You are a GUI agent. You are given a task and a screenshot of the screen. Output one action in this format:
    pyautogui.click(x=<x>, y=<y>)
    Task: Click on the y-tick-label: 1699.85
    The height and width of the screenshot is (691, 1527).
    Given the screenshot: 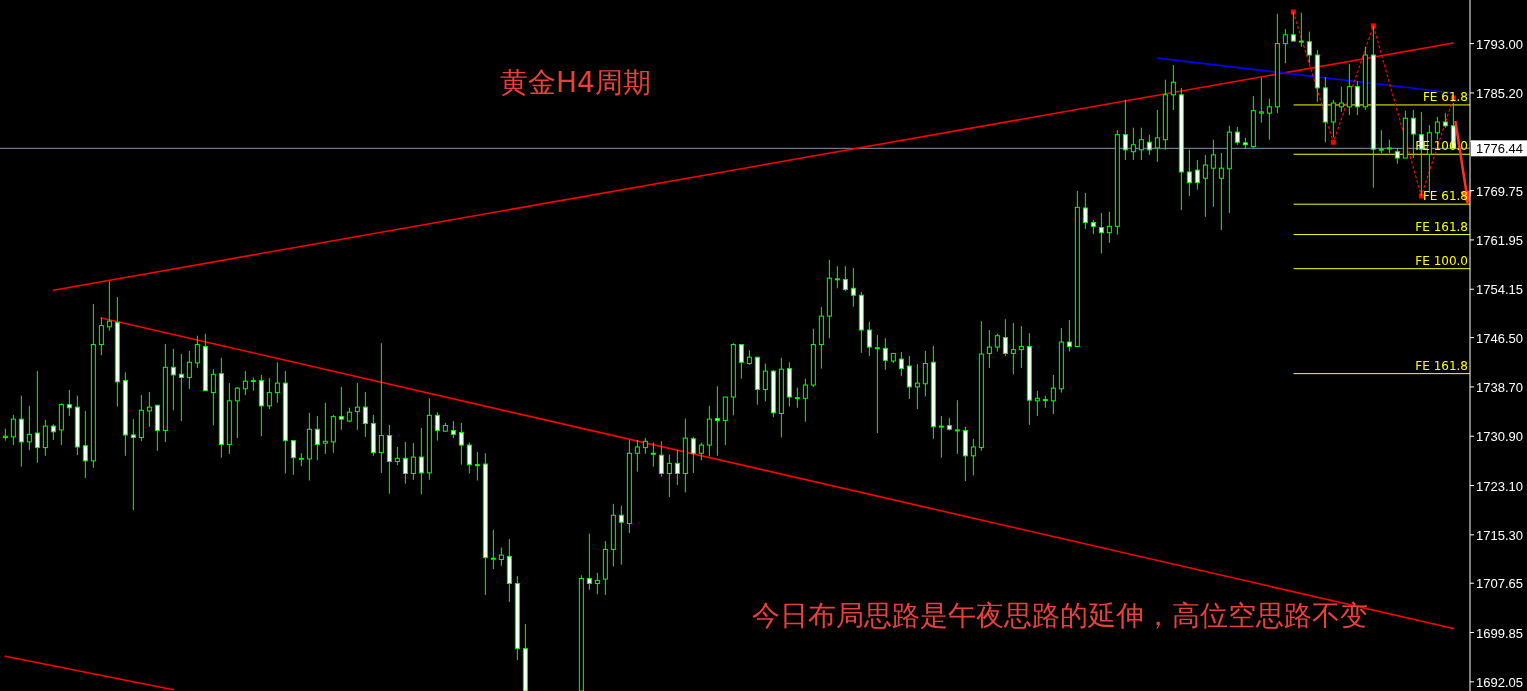 What is the action you would take?
    pyautogui.click(x=1499, y=633)
    